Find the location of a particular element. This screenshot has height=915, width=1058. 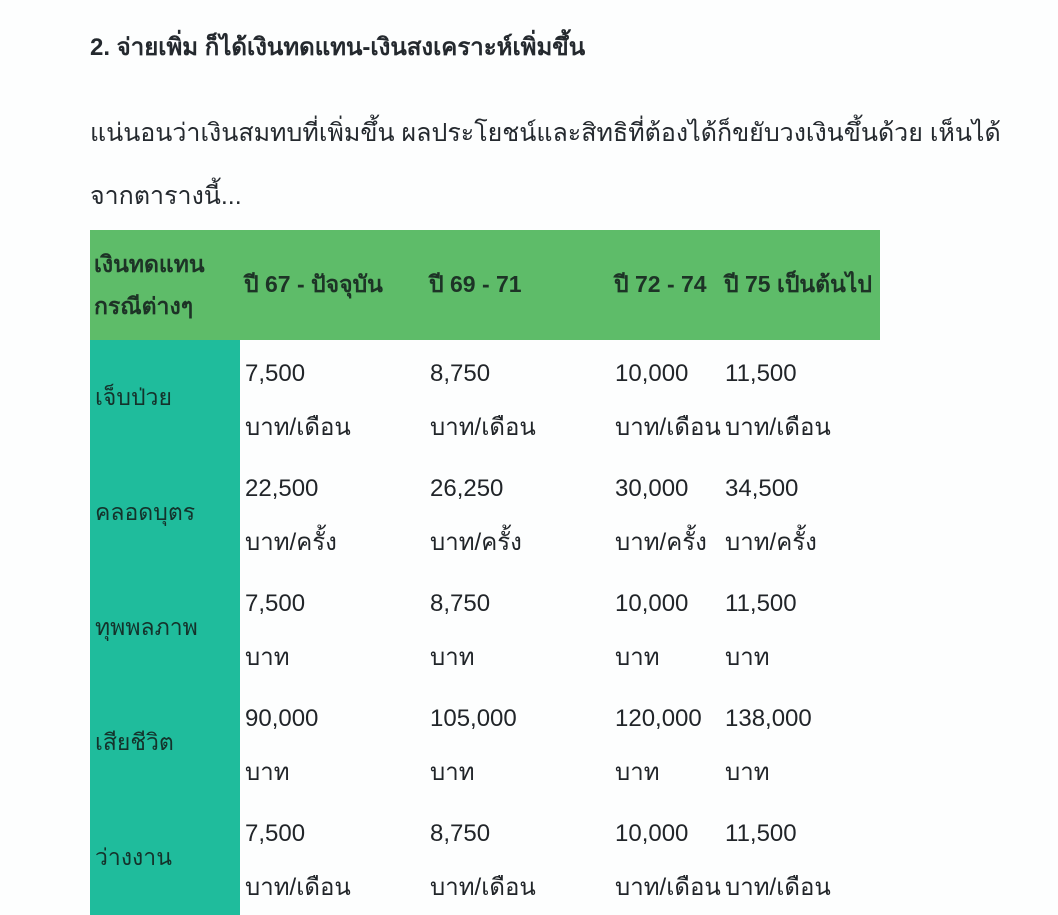

data-cell: 7,500 บาท is located at coordinates (332, 627).